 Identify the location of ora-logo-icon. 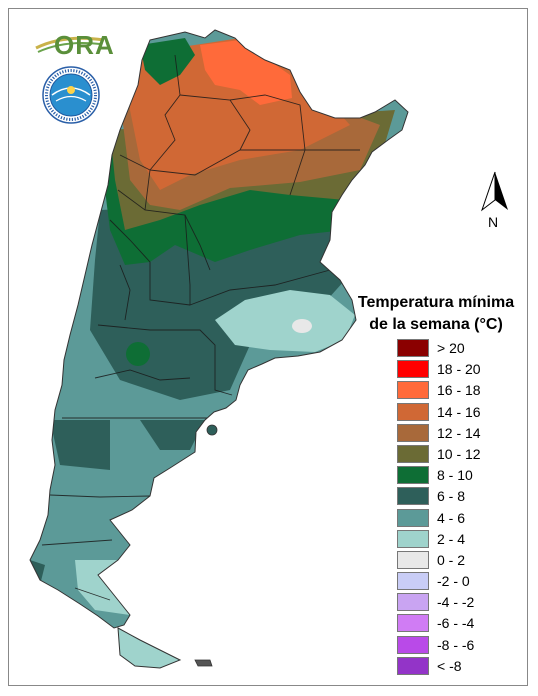
(70, 44).